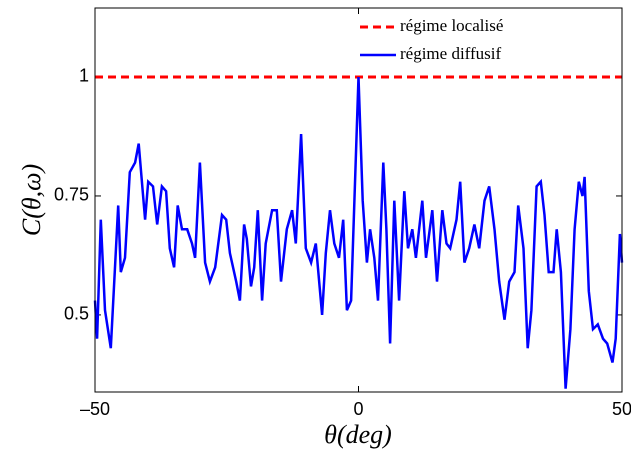 The width and height of the screenshot is (631, 457). What do you see at coordinates (31, 200) in the screenshot?
I see `y-axis-label: C(θ,ω)` at bounding box center [31, 200].